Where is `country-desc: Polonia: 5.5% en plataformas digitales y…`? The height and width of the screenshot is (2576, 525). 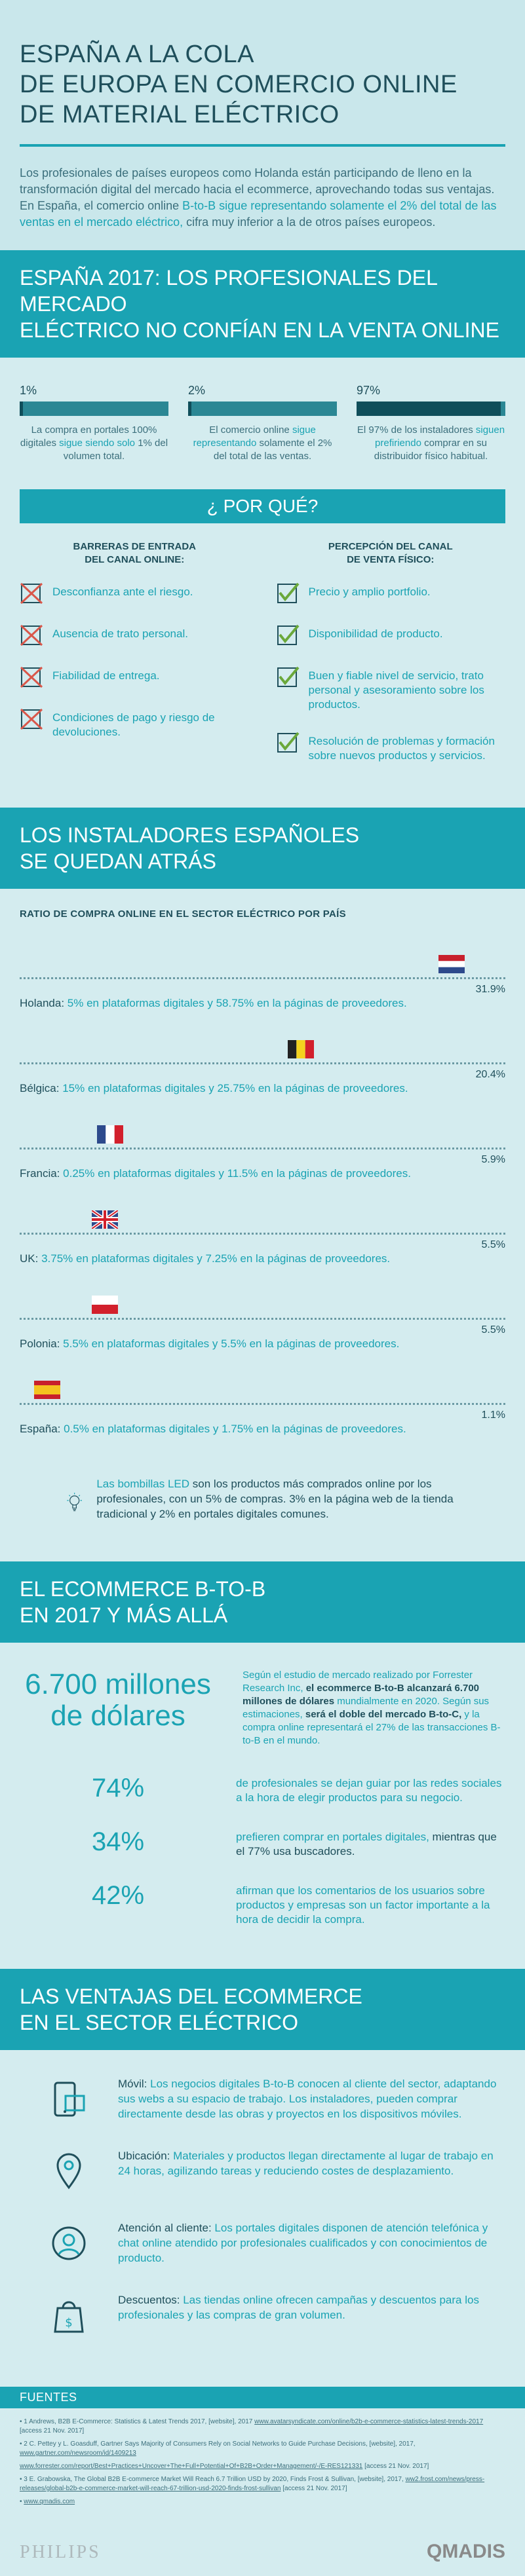 country-desc: Polonia: 5.5% en plataformas digitales y… is located at coordinates (210, 1343).